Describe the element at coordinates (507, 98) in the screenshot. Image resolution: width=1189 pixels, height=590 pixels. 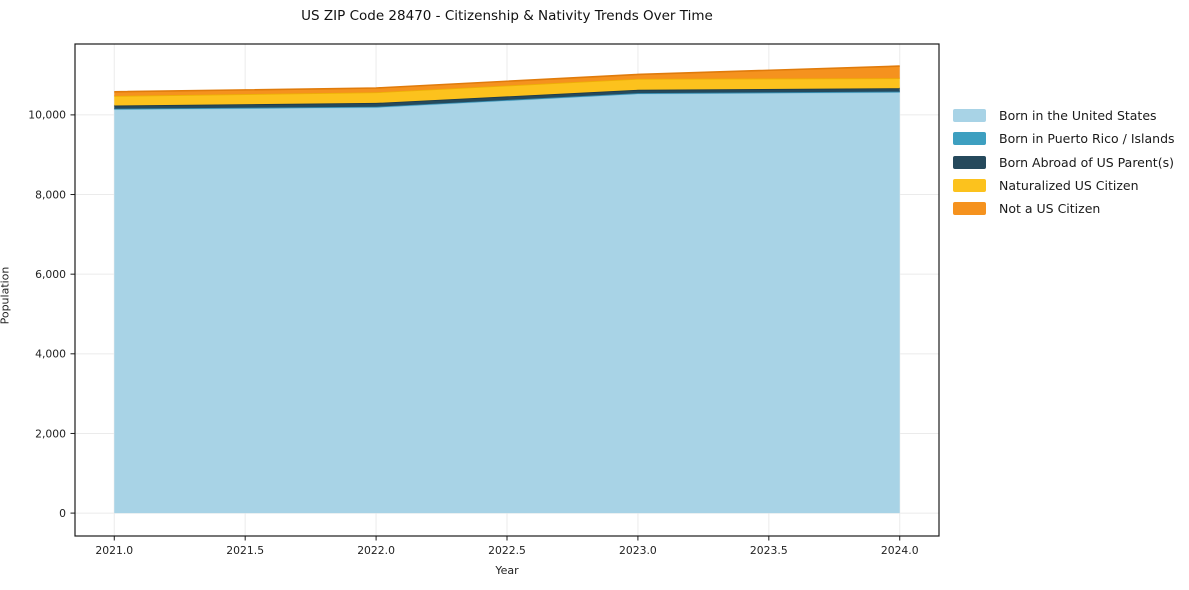
I see `area-born-abroad-of-us-parent-s` at that location.